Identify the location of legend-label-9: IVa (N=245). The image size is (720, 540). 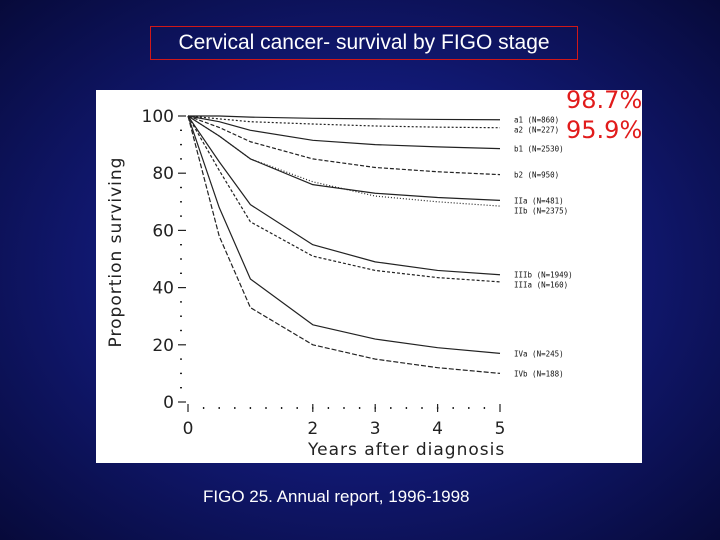
(539, 353).